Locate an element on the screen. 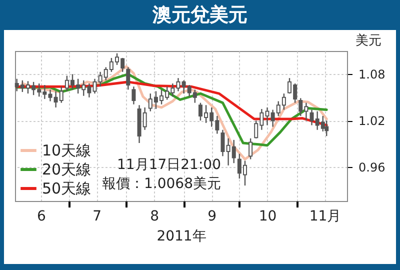  y-tick-label: 0.96 is located at coordinates (372, 167).